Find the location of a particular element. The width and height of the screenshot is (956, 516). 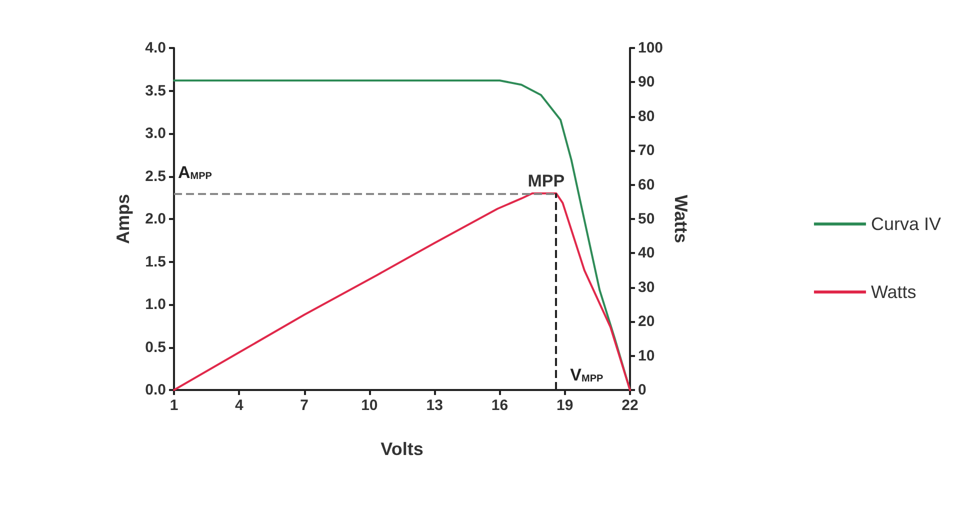

y2-axis-title: Watts is located at coordinates (681, 219).